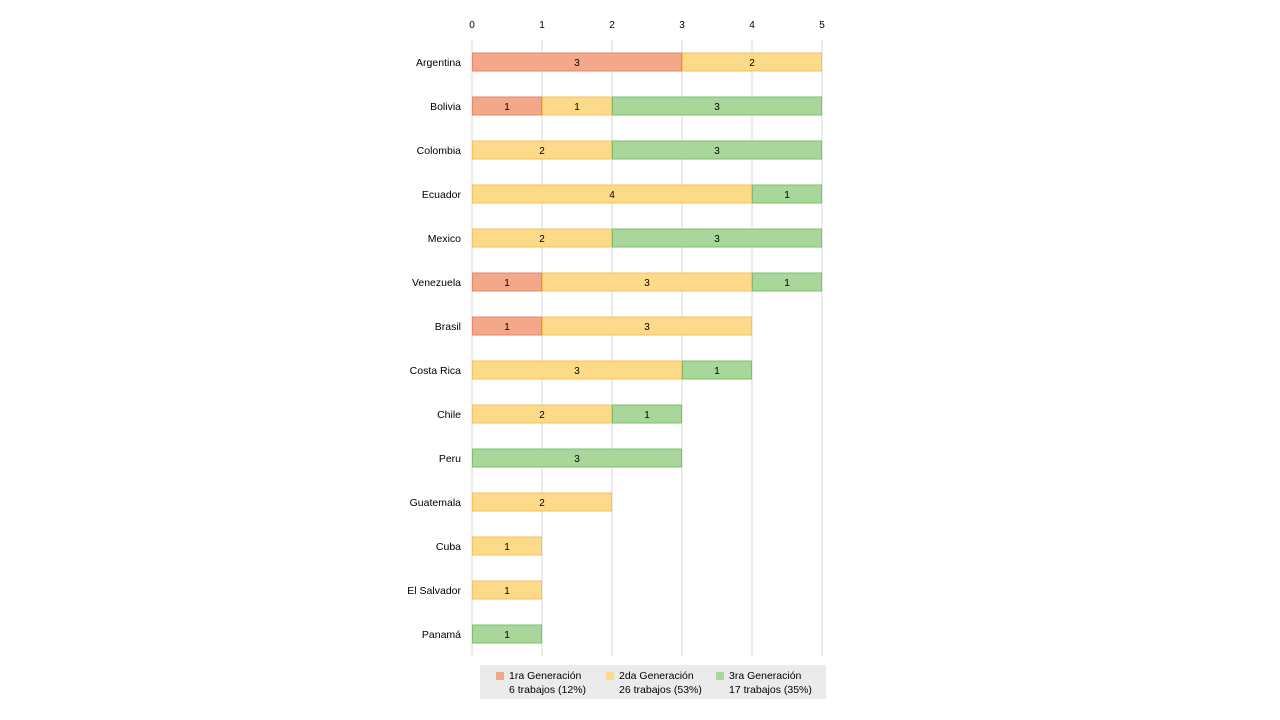 The image size is (1280, 720). I want to click on category-label: Ecuador, so click(442, 195).